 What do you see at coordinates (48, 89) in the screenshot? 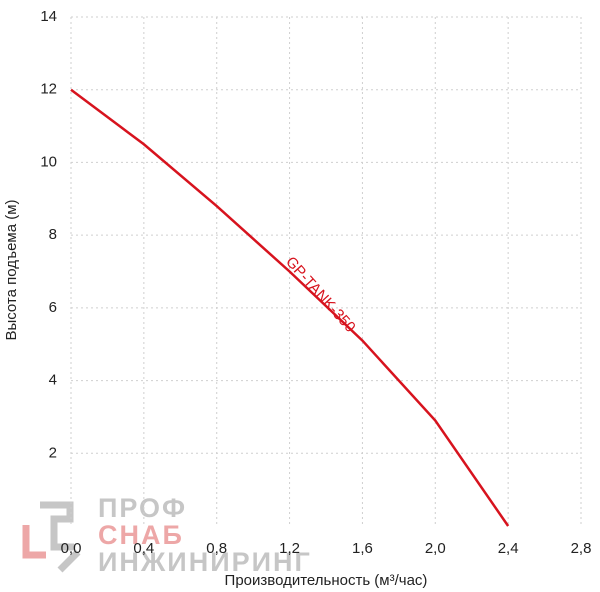
I see `y-tick-label: 12` at bounding box center [48, 89].